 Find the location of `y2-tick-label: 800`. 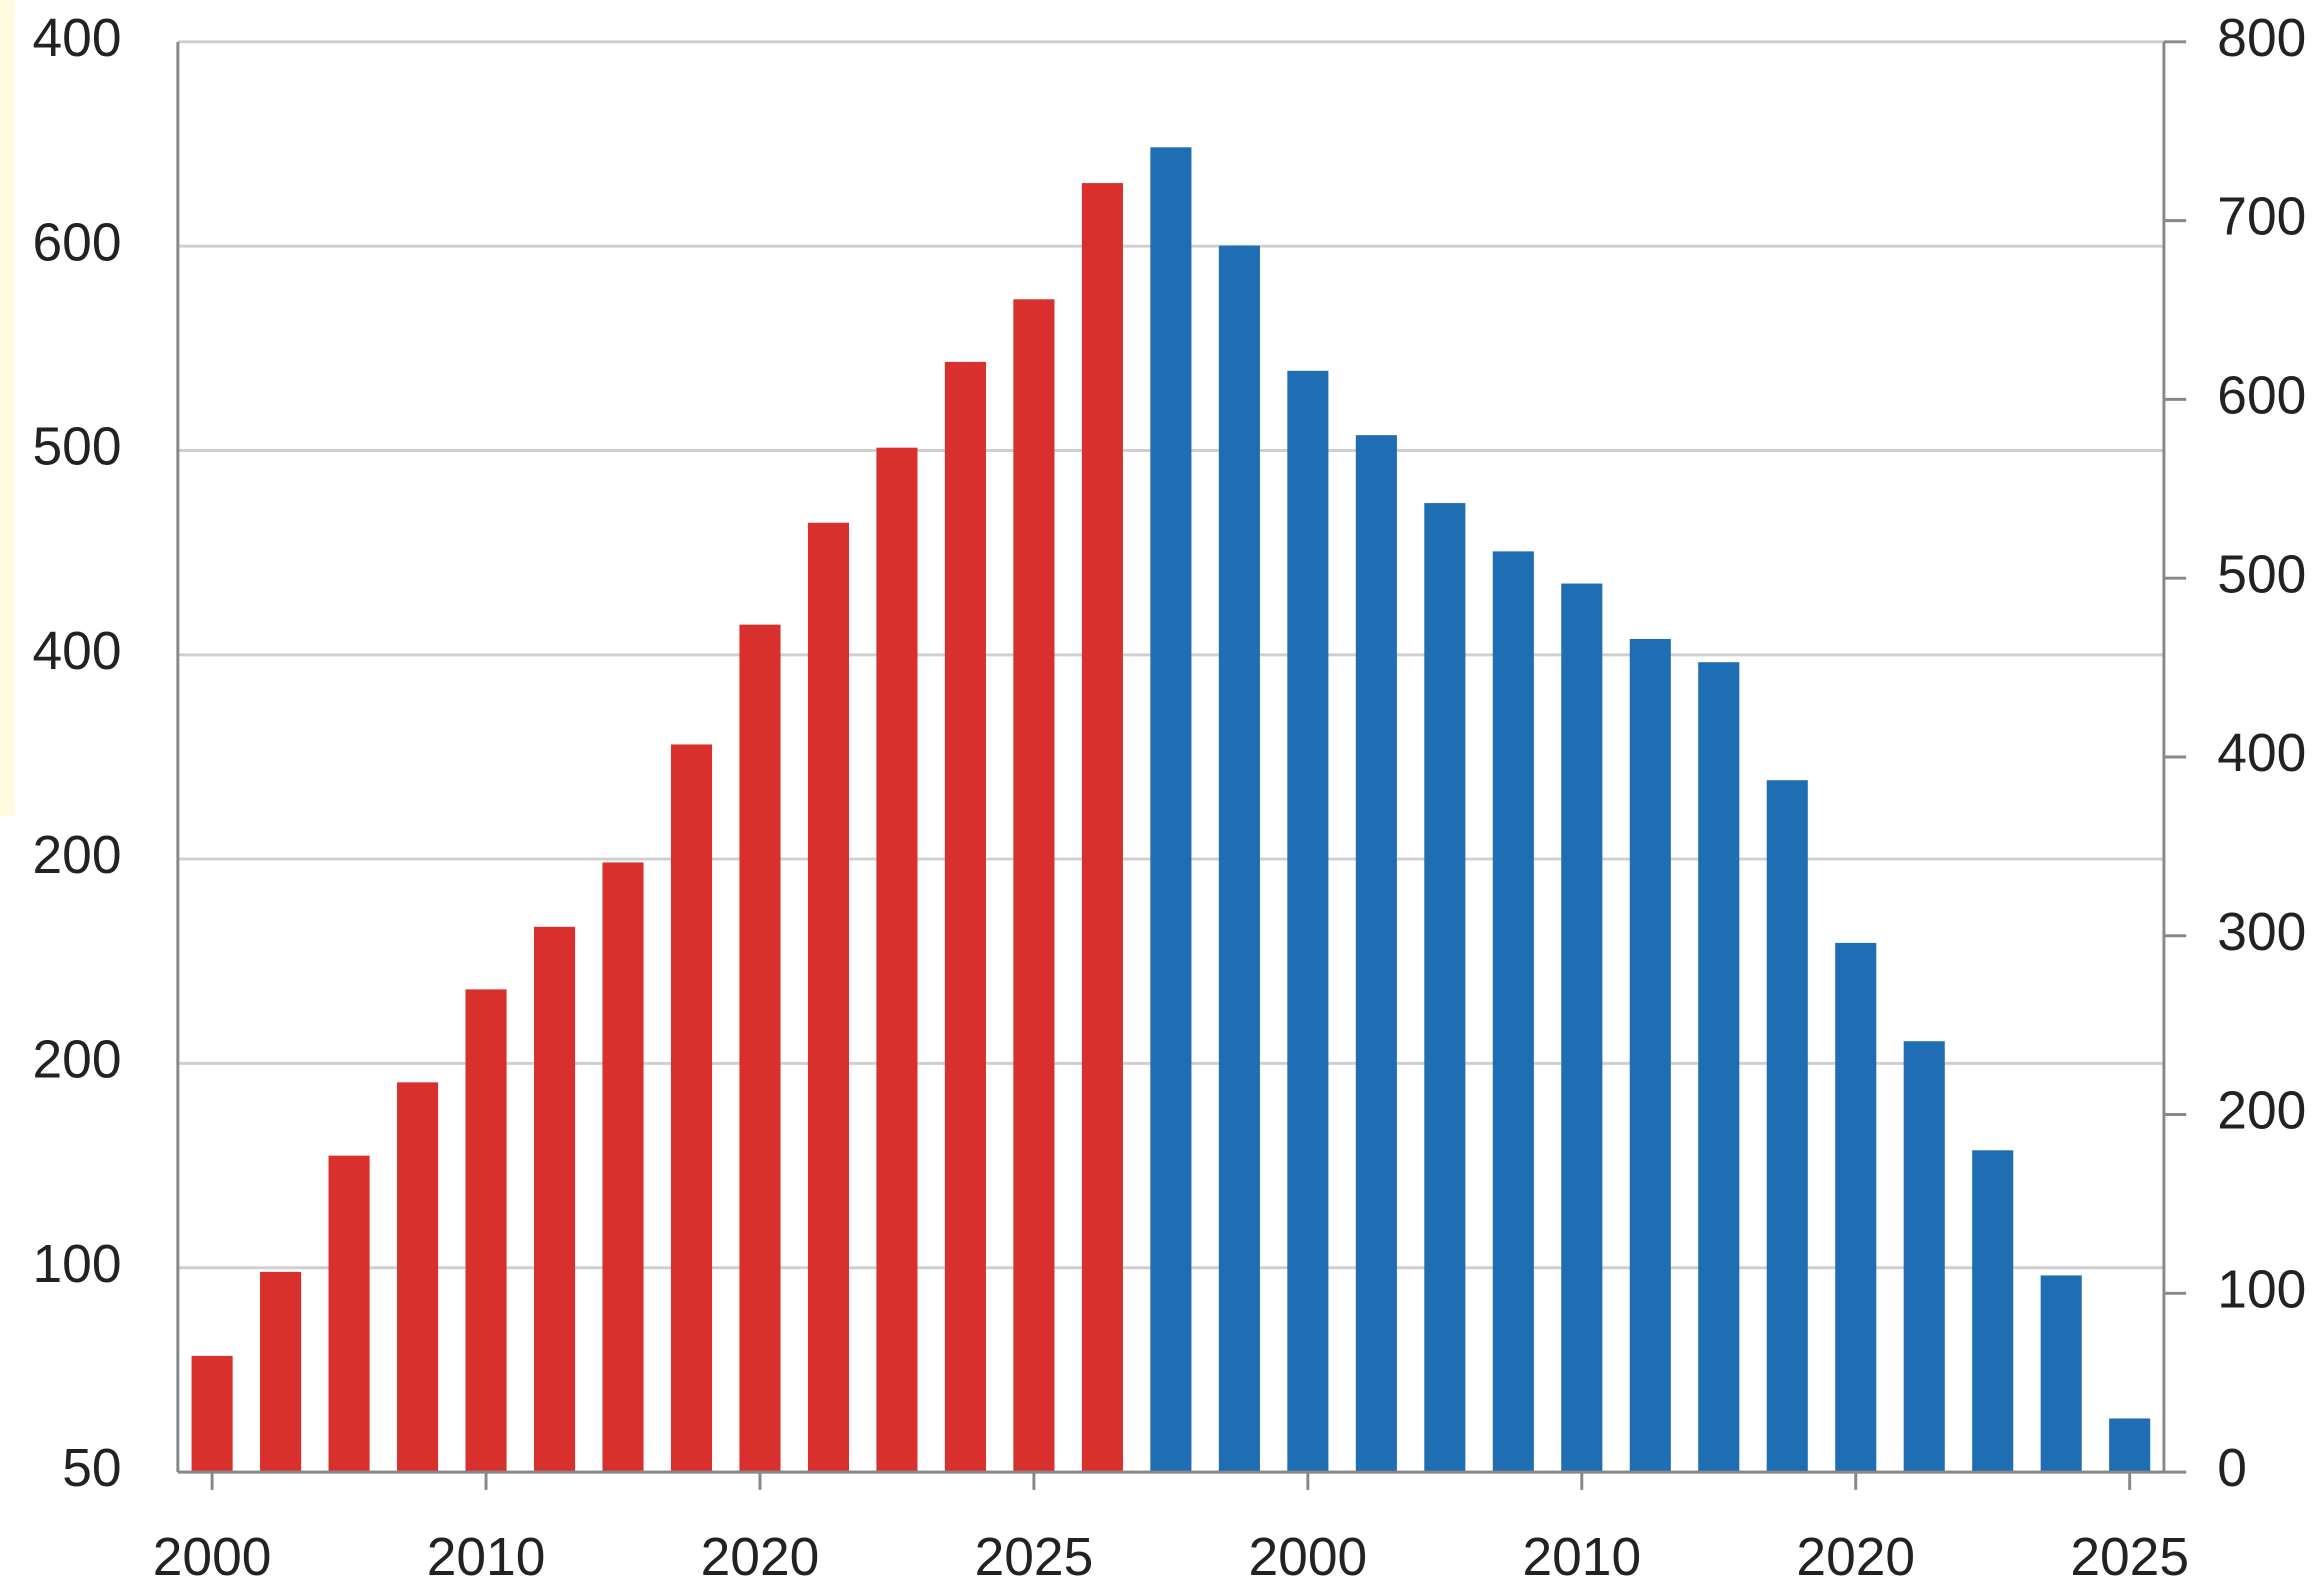

y2-tick-label: 800 is located at coordinates (2261, 38).